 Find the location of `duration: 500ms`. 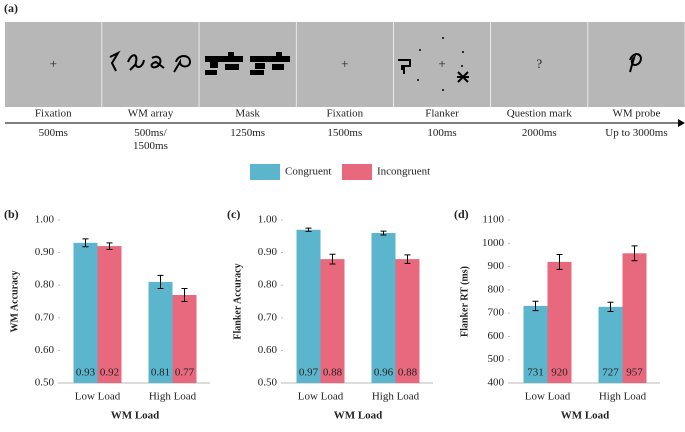

duration: 500ms is located at coordinates (53, 133).